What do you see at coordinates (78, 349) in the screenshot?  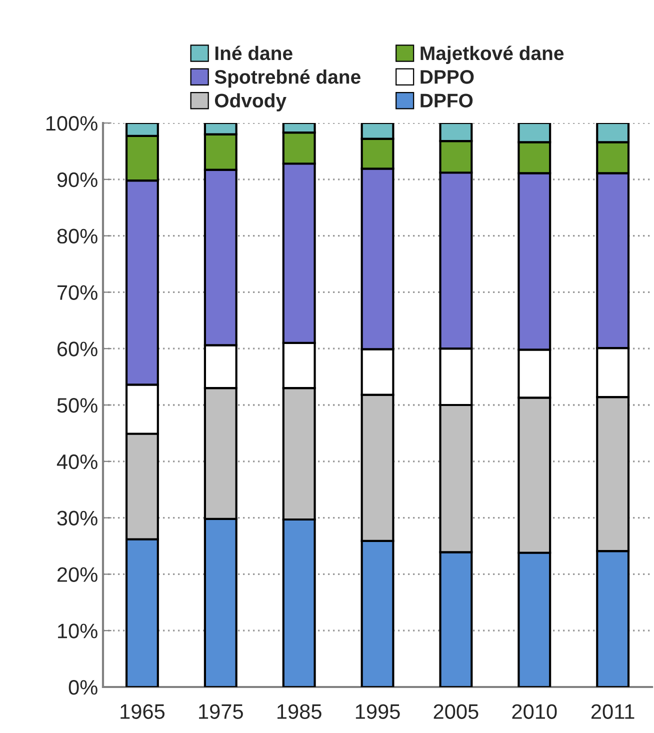 I see `y-tick-label: 60%` at bounding box center [78, 349].